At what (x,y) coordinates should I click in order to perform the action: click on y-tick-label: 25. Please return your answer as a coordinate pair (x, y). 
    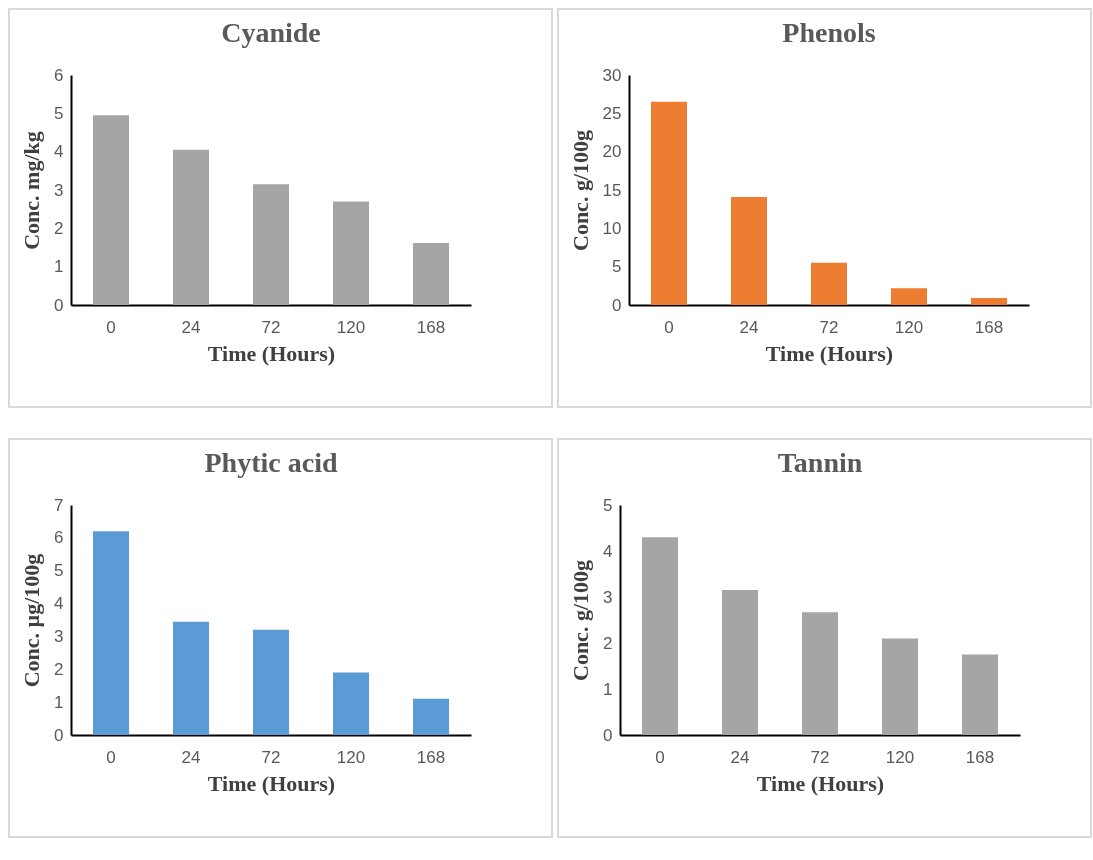
    Looking at the image, I should click on (612, 113).